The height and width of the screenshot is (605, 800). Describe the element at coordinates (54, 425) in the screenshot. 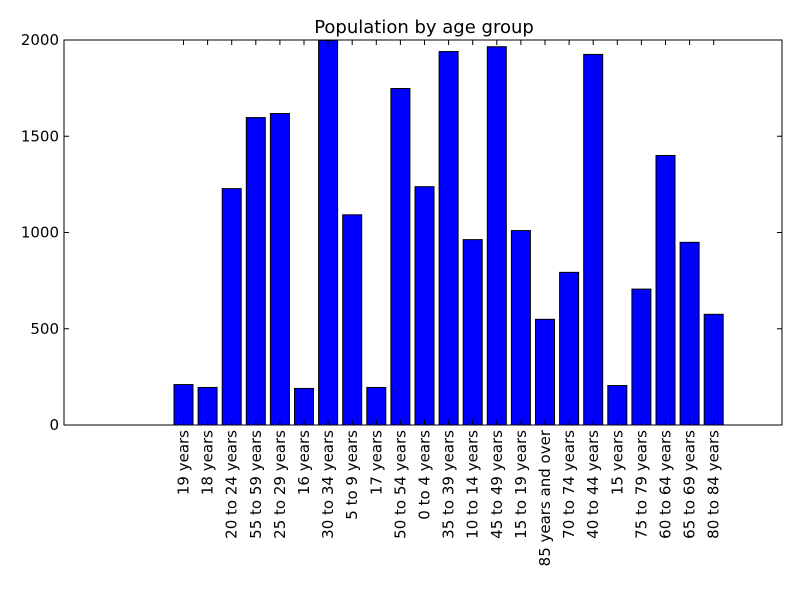

I see `y-tick-label: 0` at that location.